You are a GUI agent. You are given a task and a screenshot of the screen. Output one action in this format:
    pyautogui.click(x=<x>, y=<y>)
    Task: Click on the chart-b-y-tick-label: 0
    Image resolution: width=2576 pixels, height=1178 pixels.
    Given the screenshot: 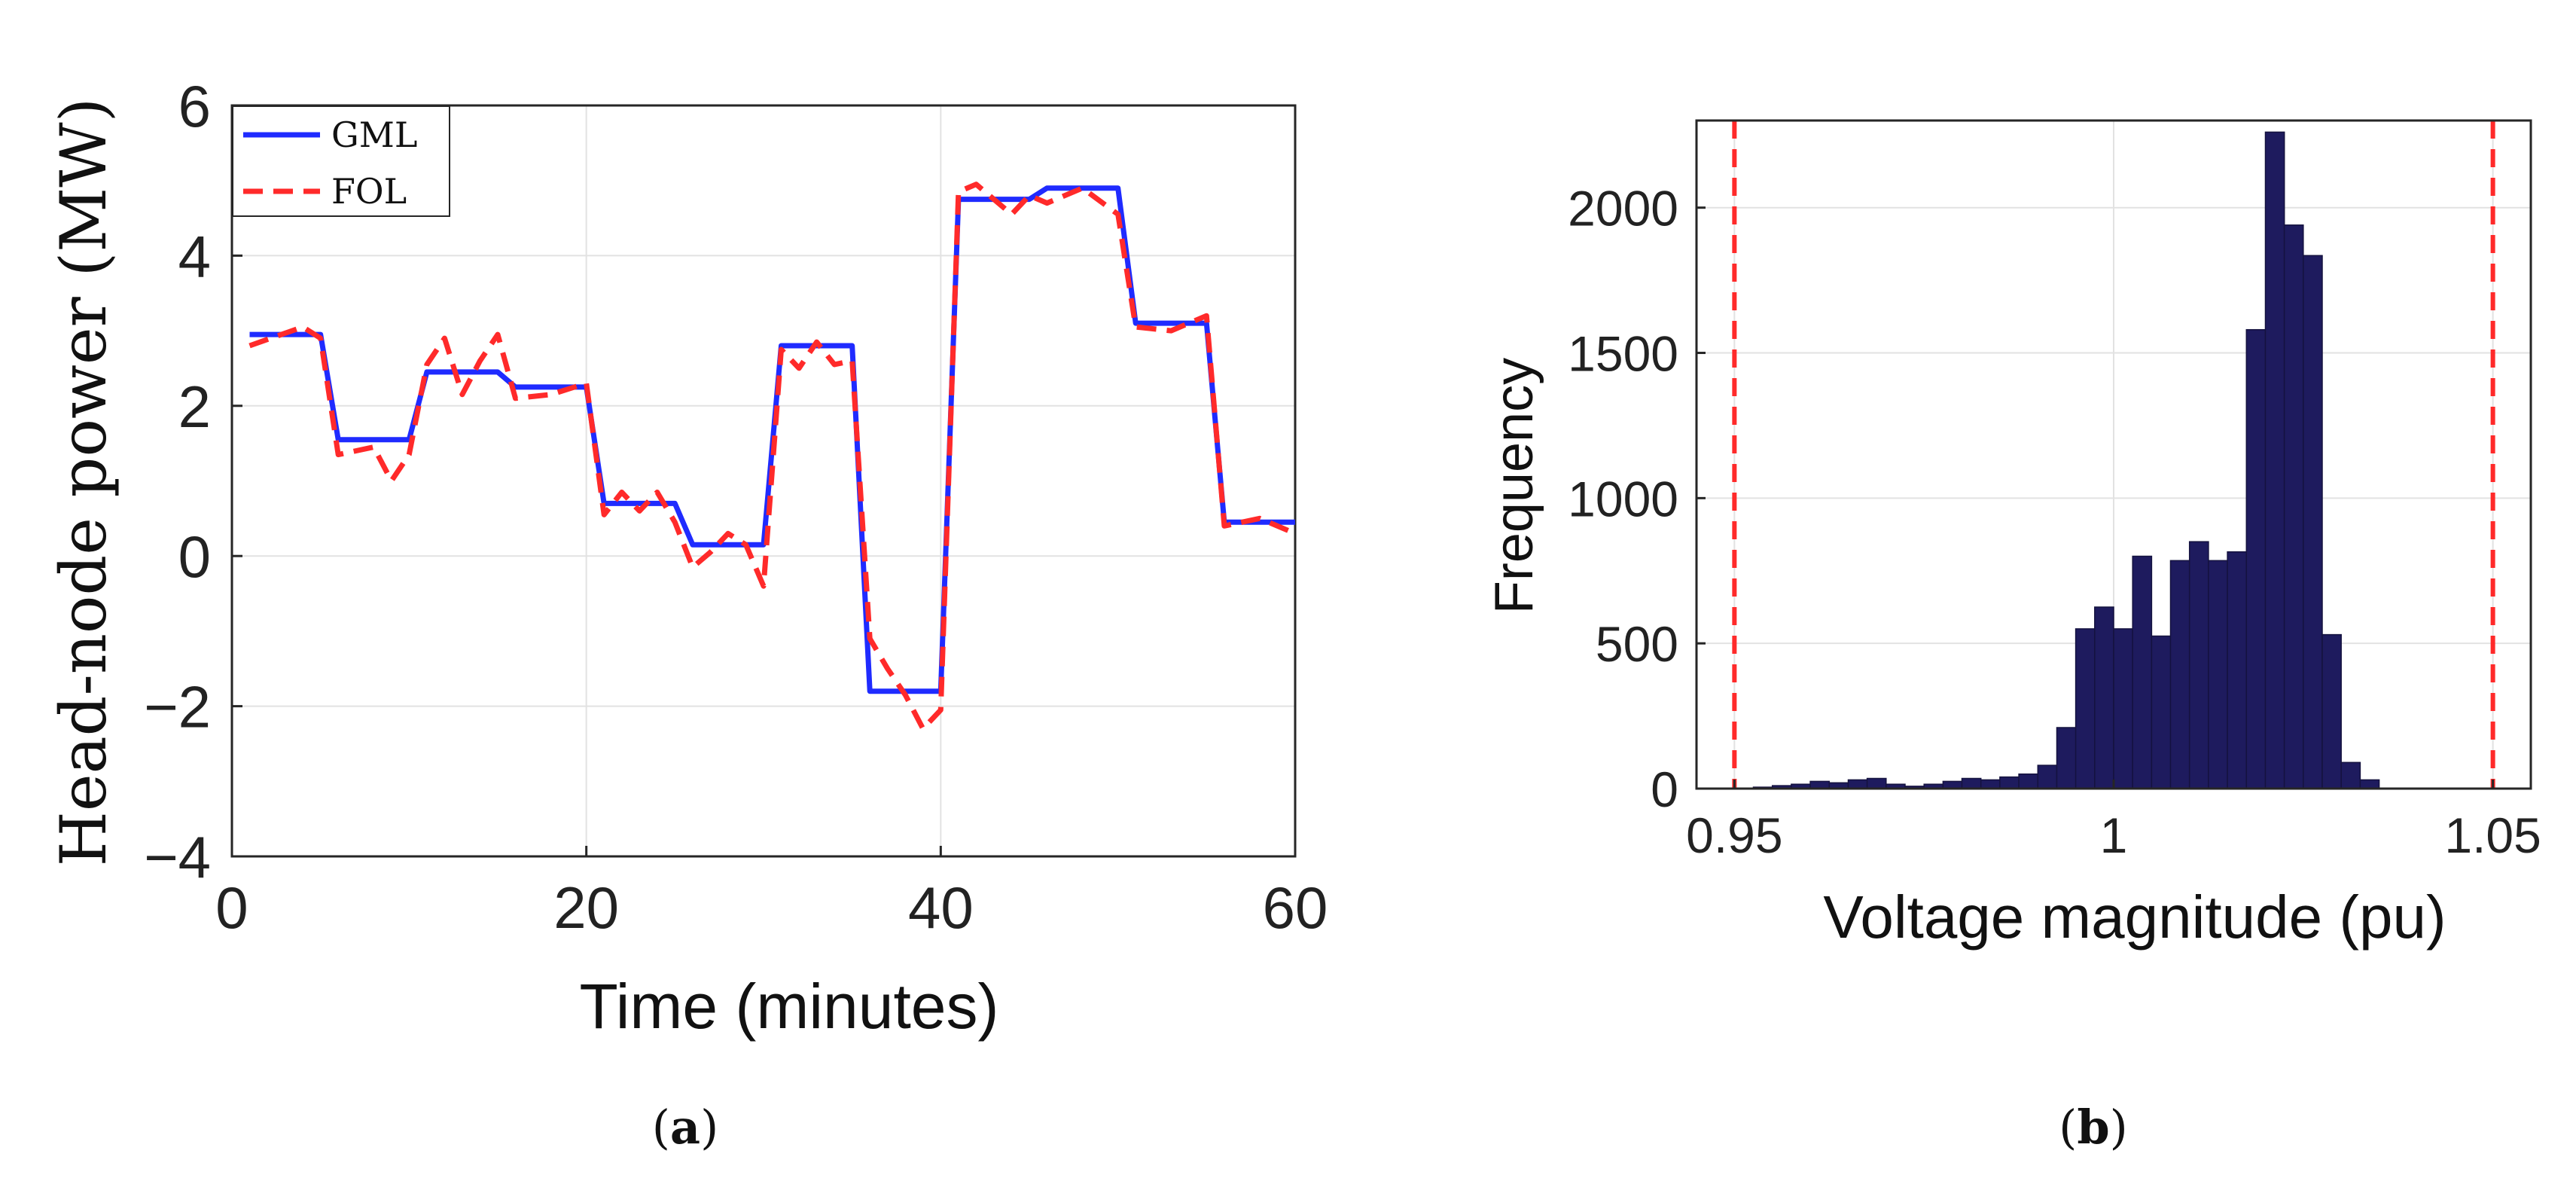 What is the action you would take?
    pyautogui.click(x=1664, y=789)
    